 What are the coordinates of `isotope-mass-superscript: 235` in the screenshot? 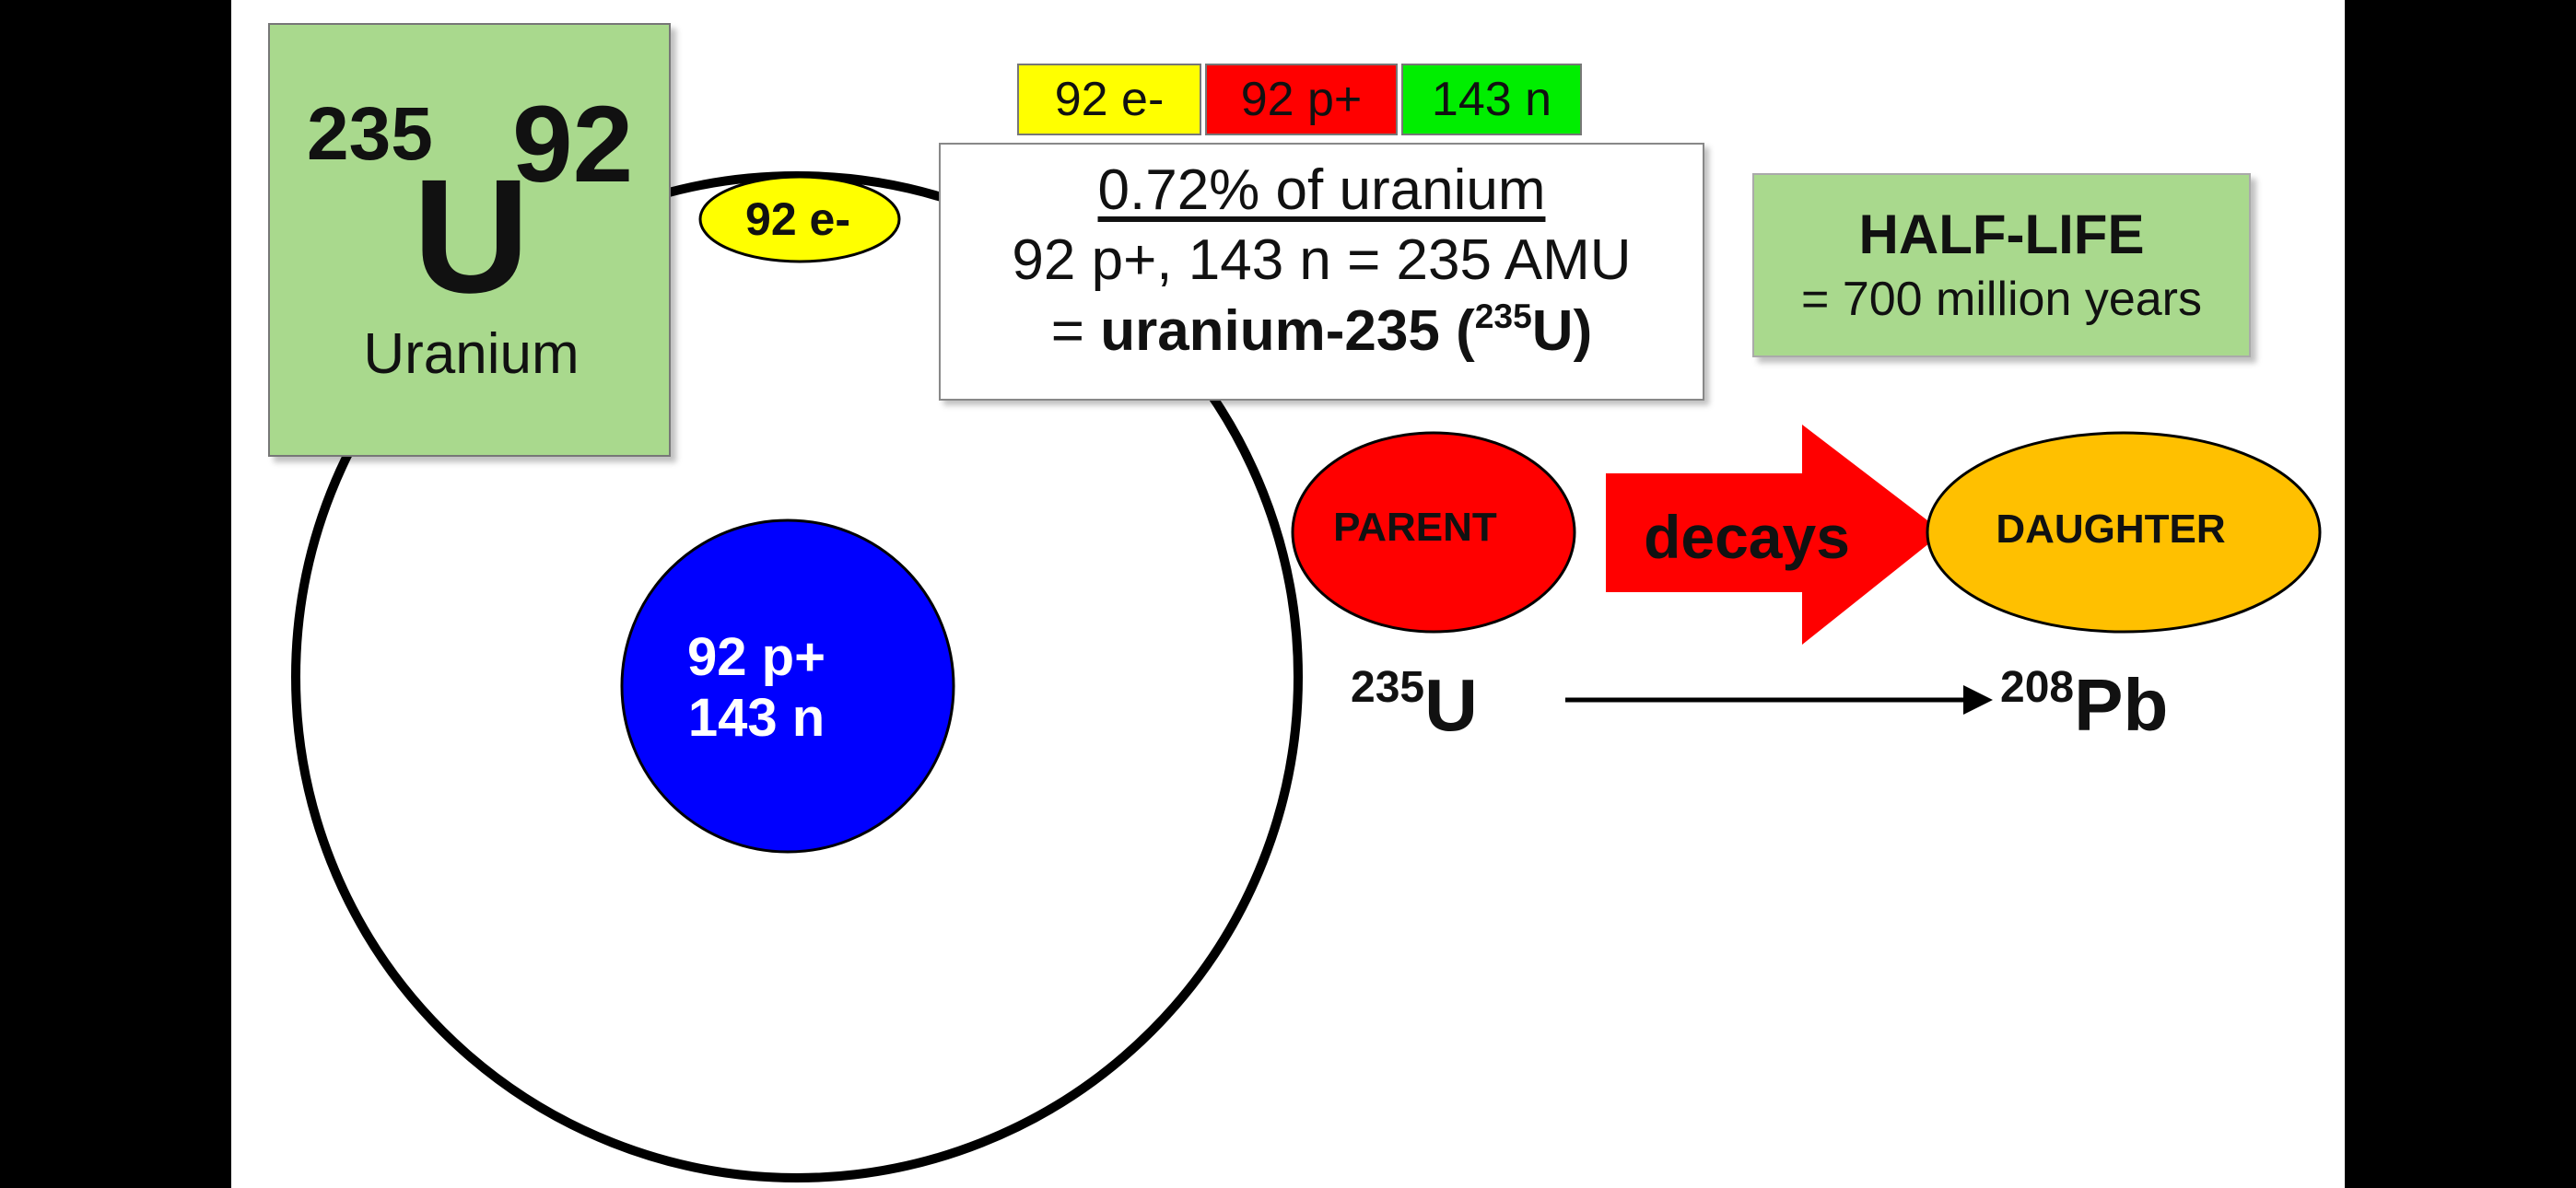 It's located at (1503, 315).